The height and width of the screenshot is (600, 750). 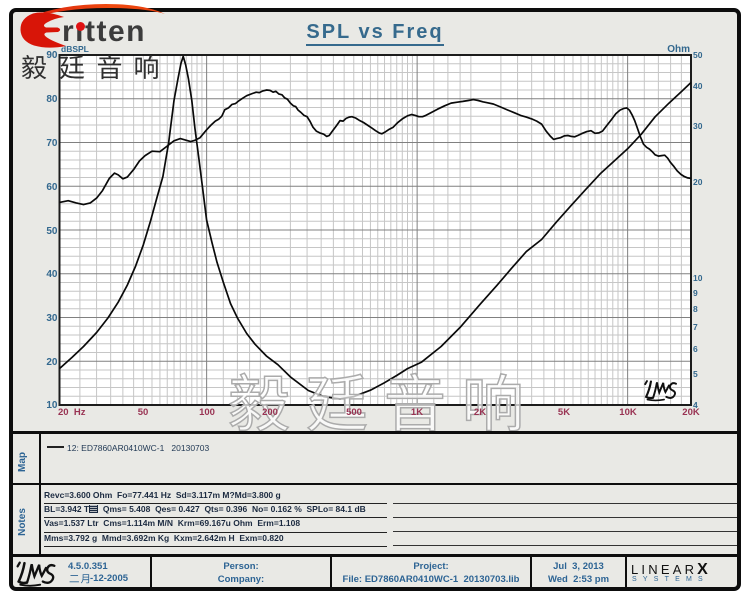 I want to click on svg-text: 90, so click(x=52, y=55).